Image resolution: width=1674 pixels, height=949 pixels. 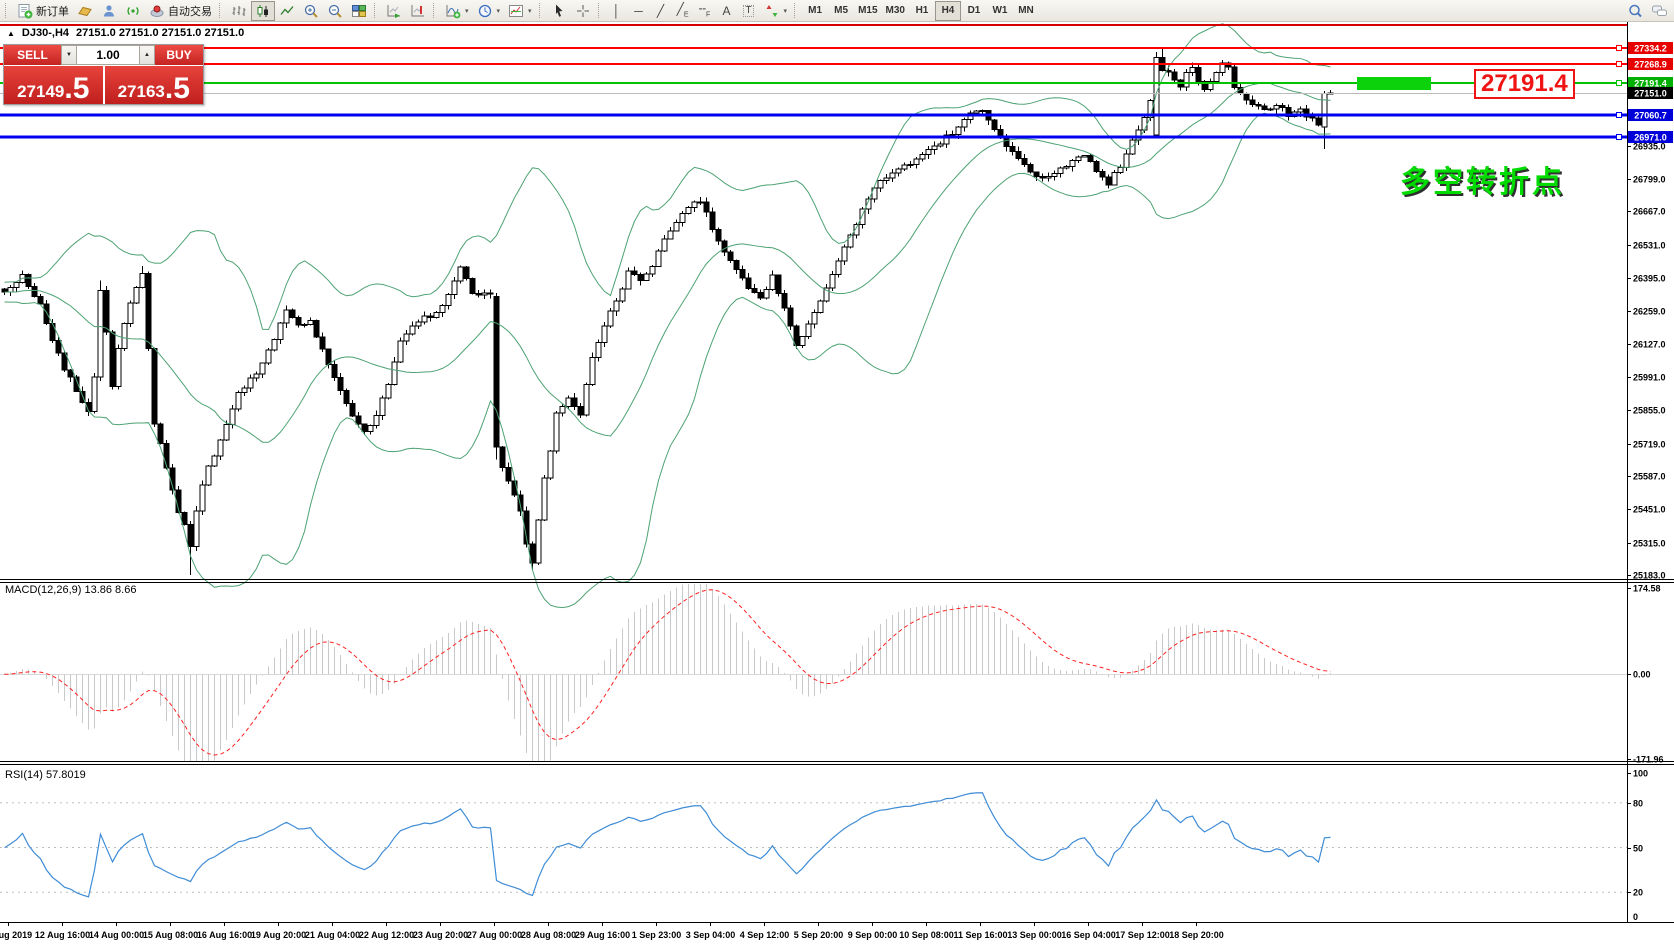 What do you see at coordinates (311, 11) in the screenshot?
I see `zoom-in-button` at bounding box center [311, 11].